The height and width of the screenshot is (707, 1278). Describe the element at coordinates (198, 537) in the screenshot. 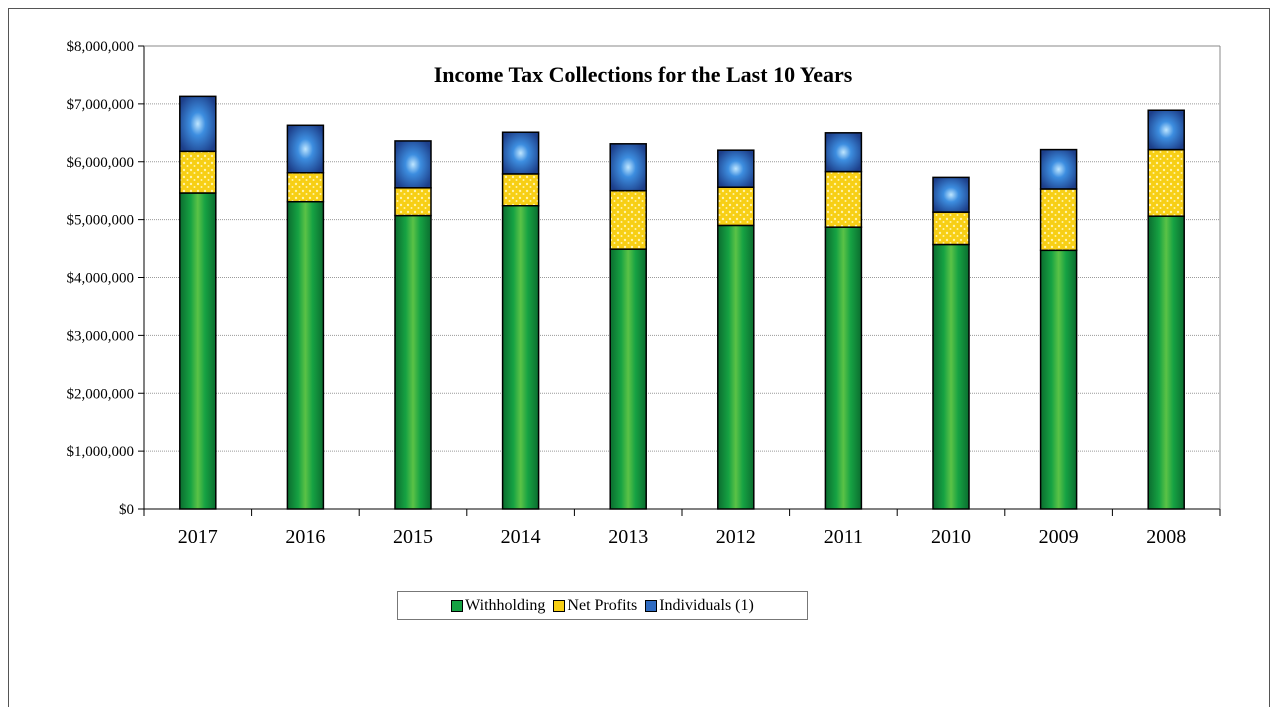

I see `x-tick-label: 2017` at that location.